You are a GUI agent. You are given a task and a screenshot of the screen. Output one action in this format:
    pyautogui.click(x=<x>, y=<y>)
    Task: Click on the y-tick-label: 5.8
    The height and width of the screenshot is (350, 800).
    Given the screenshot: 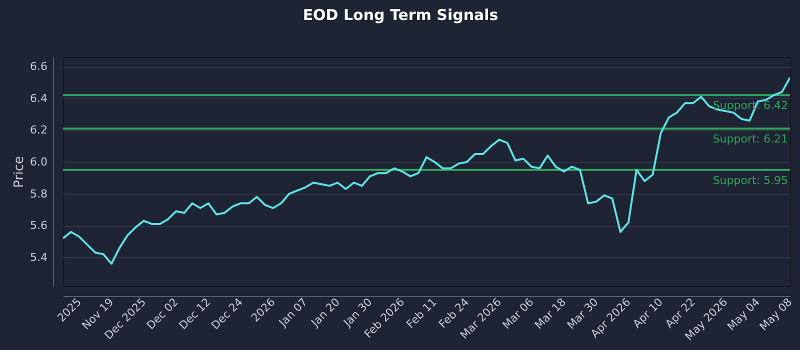 What is the action you would take?
    pyautogui.click(x=39, y=193)
    